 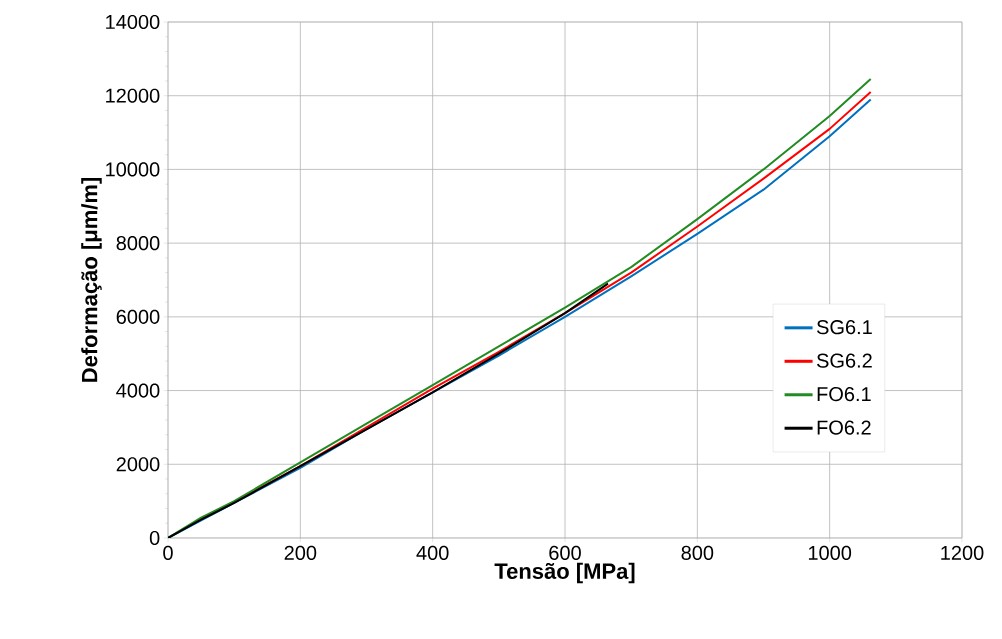 What do you see at coordinates (844, 427) in the screenshot?
I see `legend-label: FO6.2` at bounding box center [844, 427].